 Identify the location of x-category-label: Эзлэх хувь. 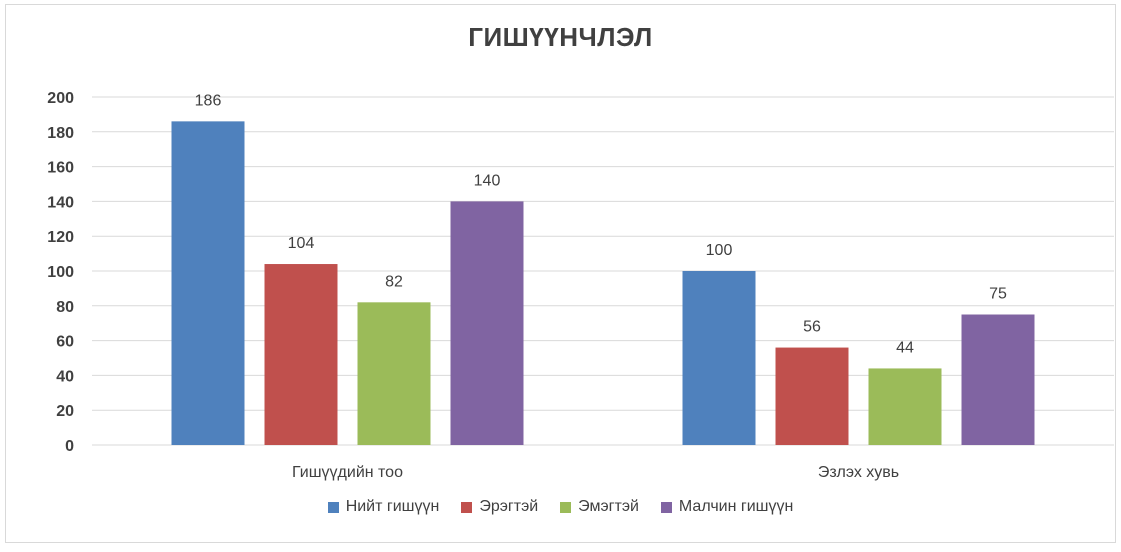
(858, 472).